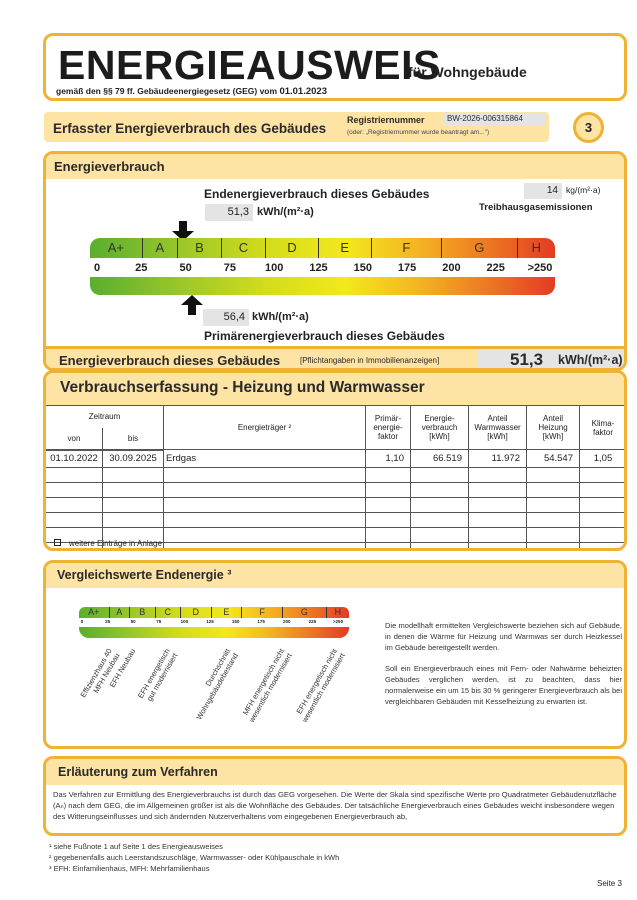 The height and width of the screenshot is (900, 637). What do you see at coordinates (57, 542) in the screenshot?
I see `checkbox-icon` at bounding box center [57, 542].